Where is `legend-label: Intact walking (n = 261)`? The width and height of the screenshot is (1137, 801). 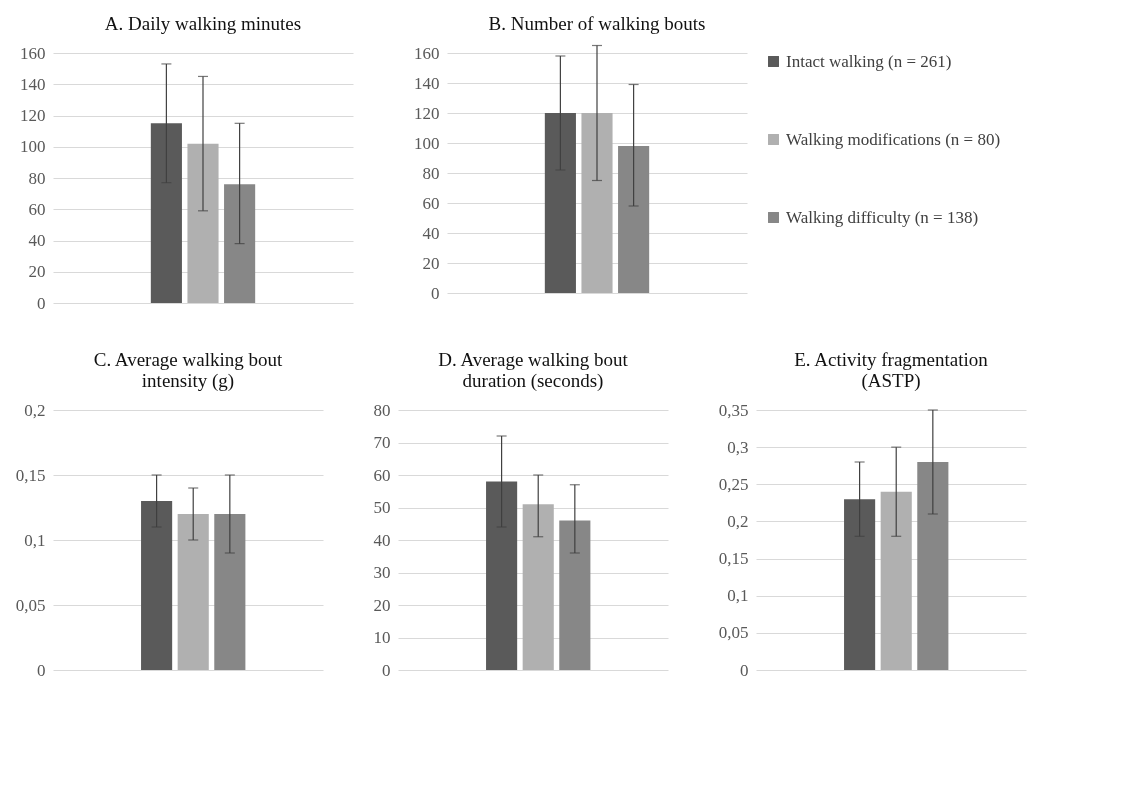 legend-label: Intact walking (n = 261) is located at coordinates (869, 61).